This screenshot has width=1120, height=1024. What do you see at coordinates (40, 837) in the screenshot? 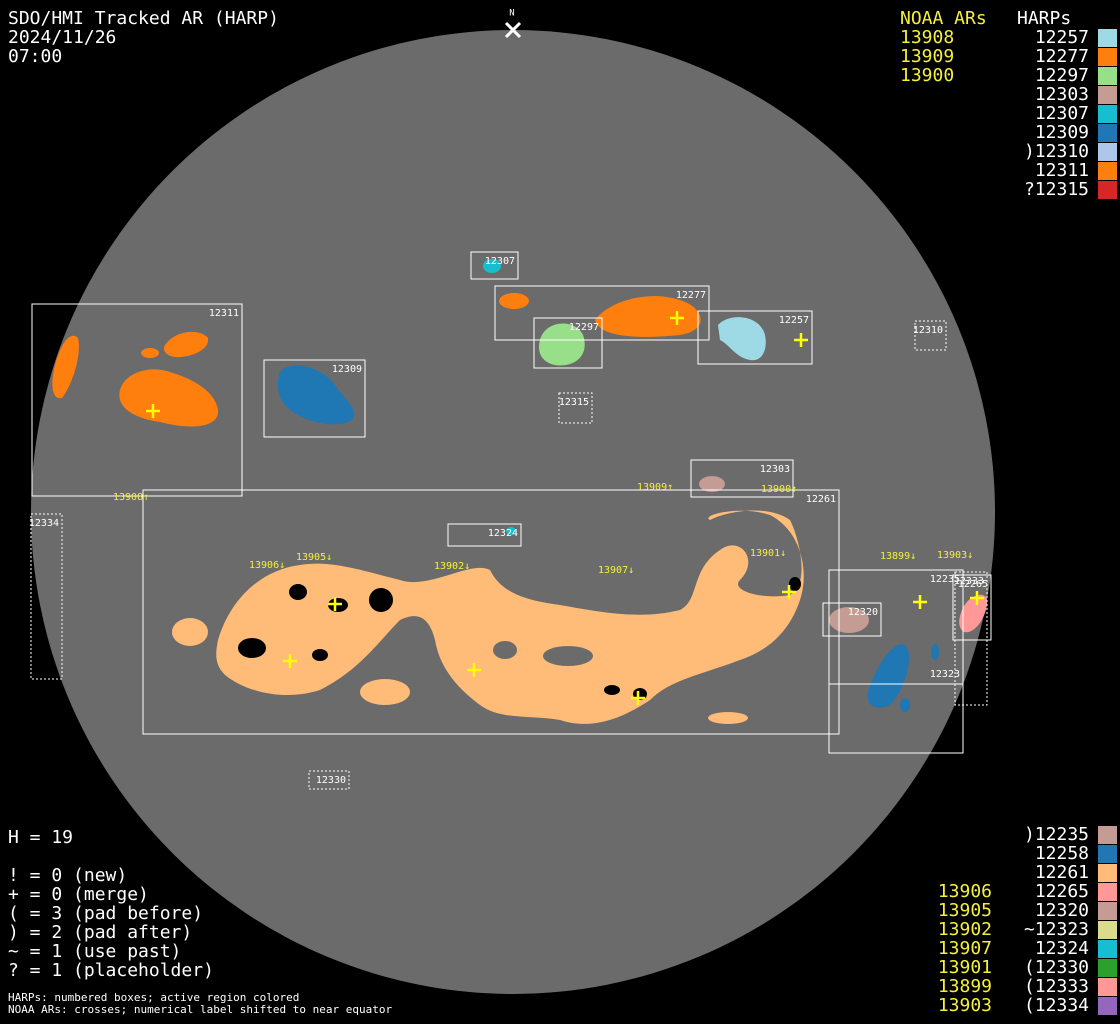
I see `stat-line: H = 19` at bounding box center [40, 837].